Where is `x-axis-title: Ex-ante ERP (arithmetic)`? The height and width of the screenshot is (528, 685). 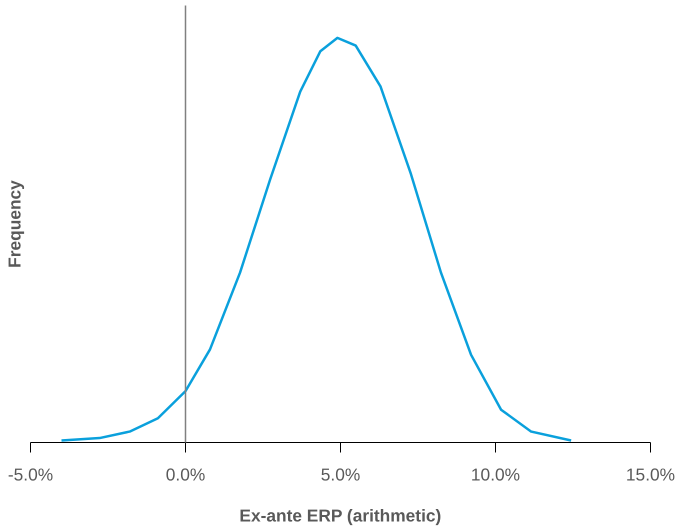 x-axis-title: Ex-ante ERP (arithmetic) is located at coordinates (340, 516).